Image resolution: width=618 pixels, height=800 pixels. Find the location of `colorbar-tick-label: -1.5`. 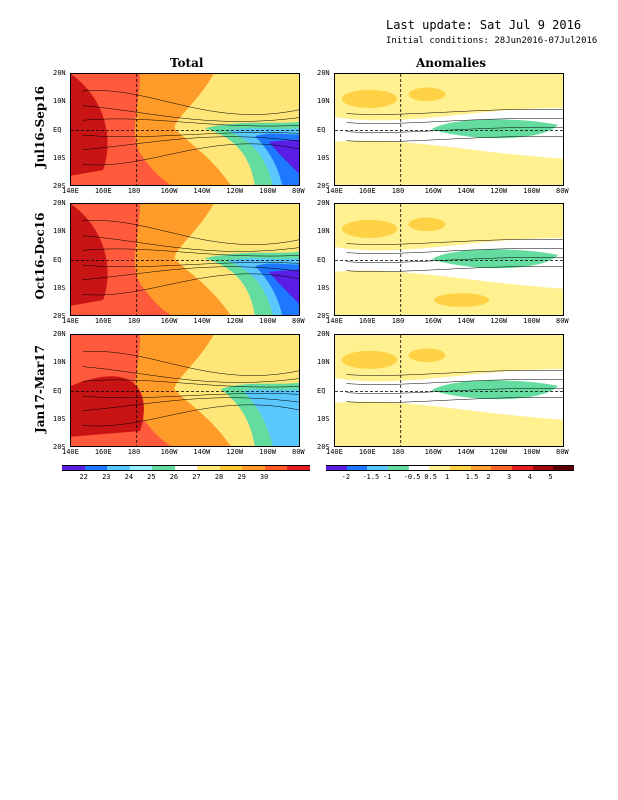

colorbar-tick-label: -1.5 is located at coordinates (371, 477).